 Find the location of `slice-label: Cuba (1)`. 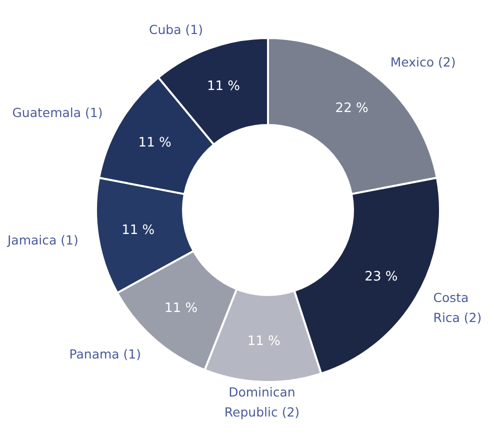

slice-label: Cuba (1) is located at coordinates (176, 29).